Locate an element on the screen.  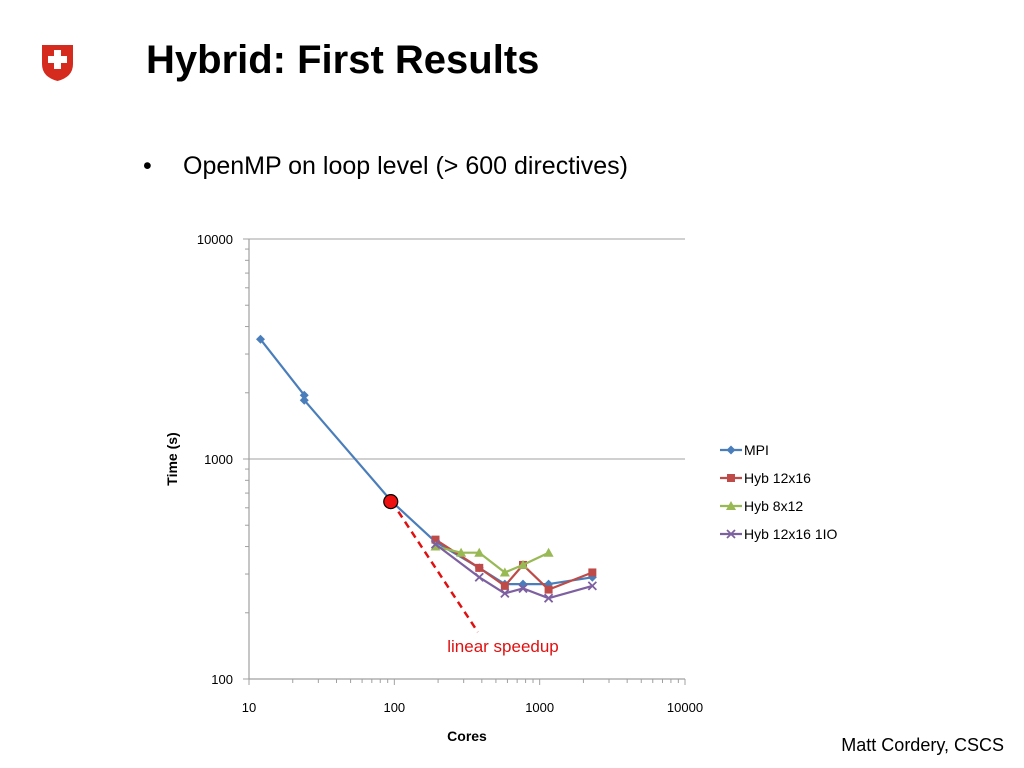
linear-speedup-line is located at coordinates (434, 566).